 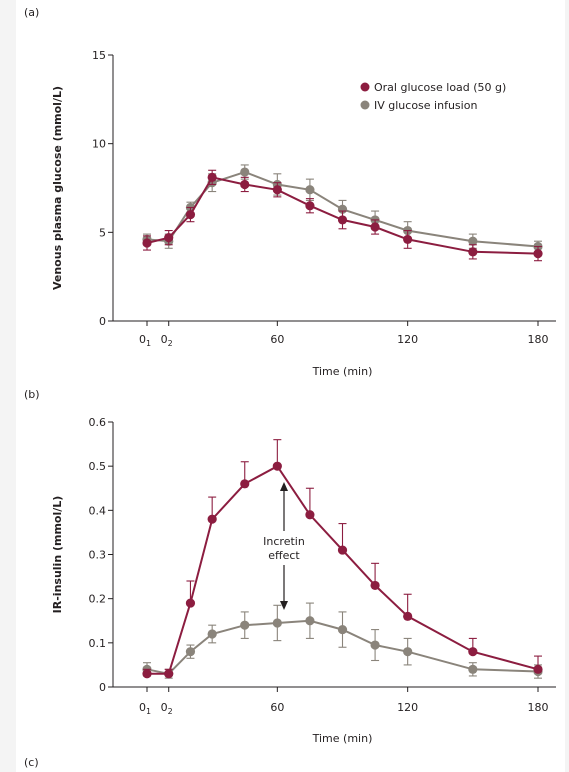 What do you see at coordinates (365, 87) in the screenshot?
I see `legend-marker-oral` at bounding box center [365, 87].